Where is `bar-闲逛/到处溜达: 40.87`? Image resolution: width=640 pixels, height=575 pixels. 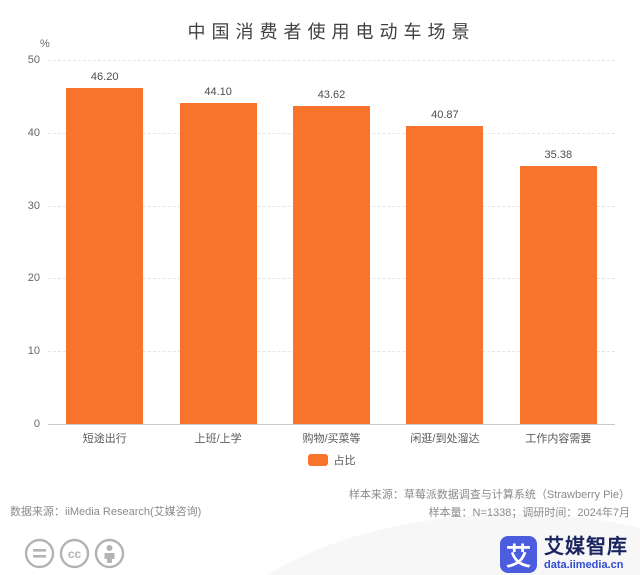 bar-闲逛/到处溜达: 40.87 is located at coordinates (445, 266).